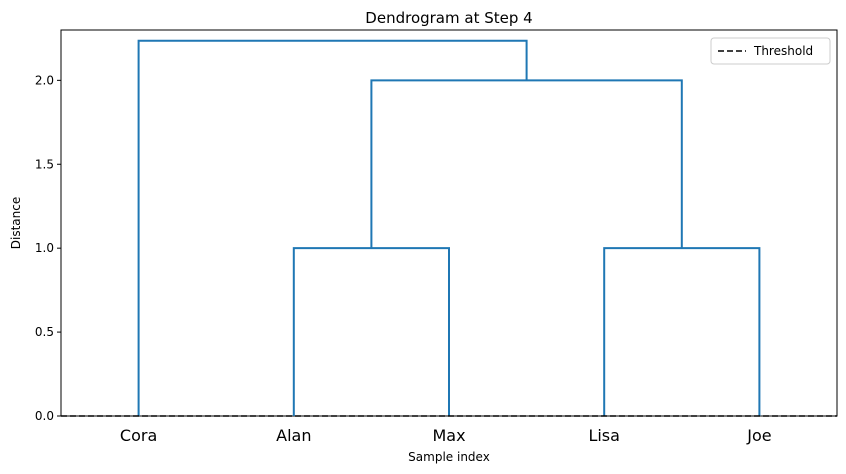 Image resolution: width=846 pixels, height=474 pixels. What do you see at coordinates (44, 164) in the screenshot?
I see `y-tick-label: 1.5` at bounding box center [44, 164].